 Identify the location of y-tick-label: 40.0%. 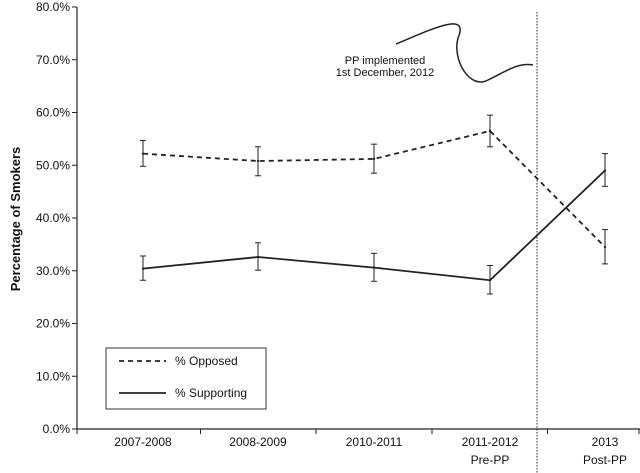
(53, 218).